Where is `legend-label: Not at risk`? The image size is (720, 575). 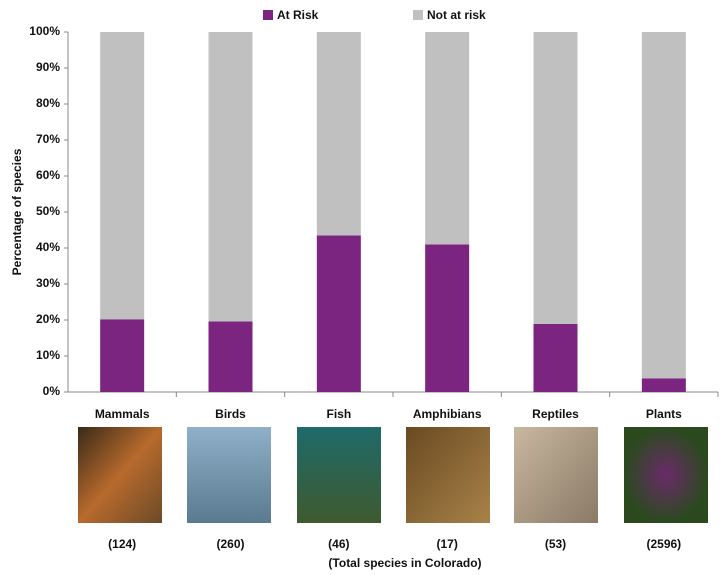
legend-label: Not at risk is located at coordinates (456, 15).